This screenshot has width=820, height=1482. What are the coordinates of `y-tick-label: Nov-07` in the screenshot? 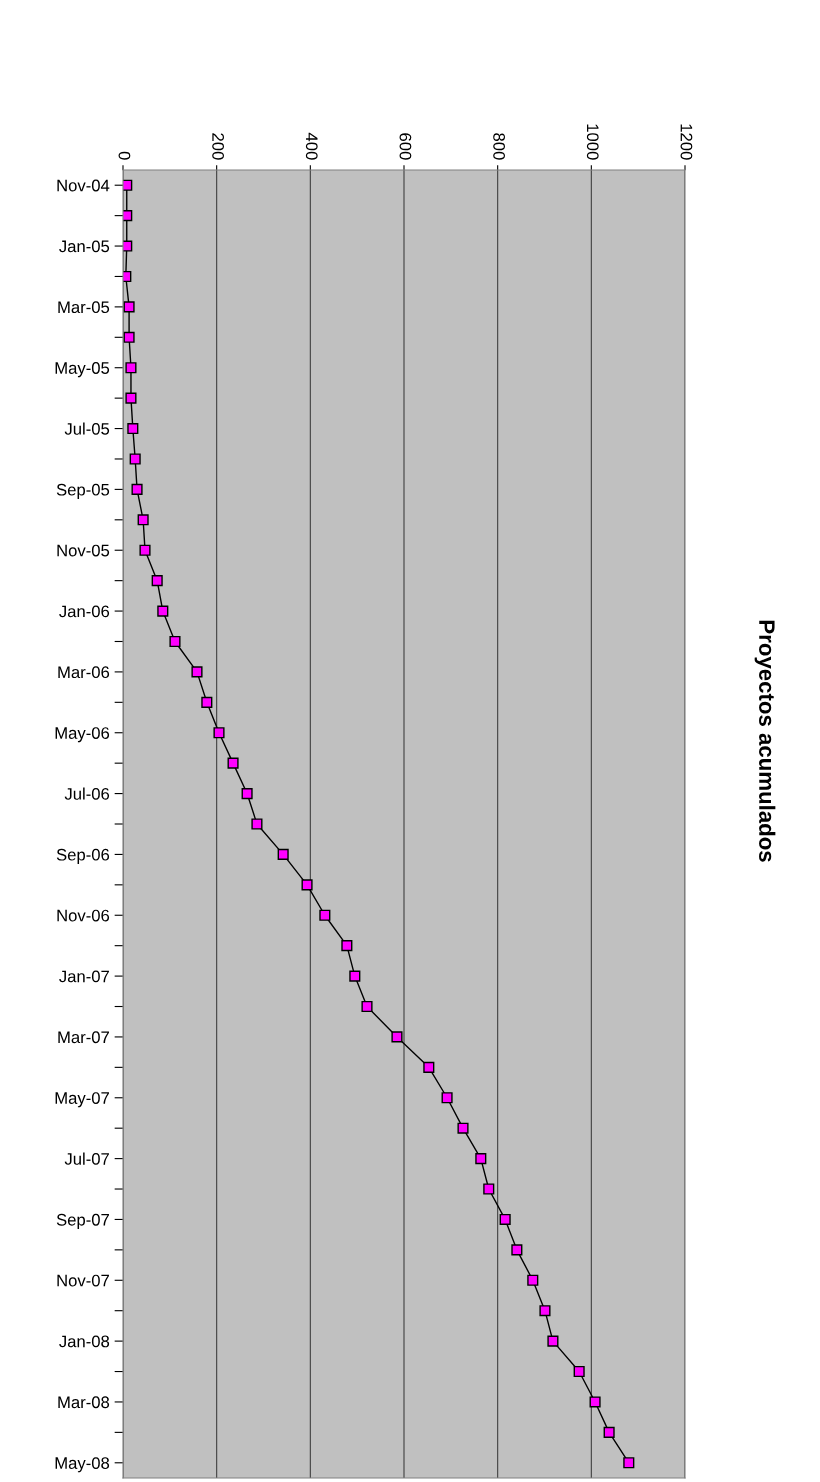 It's located at (83, 1280).